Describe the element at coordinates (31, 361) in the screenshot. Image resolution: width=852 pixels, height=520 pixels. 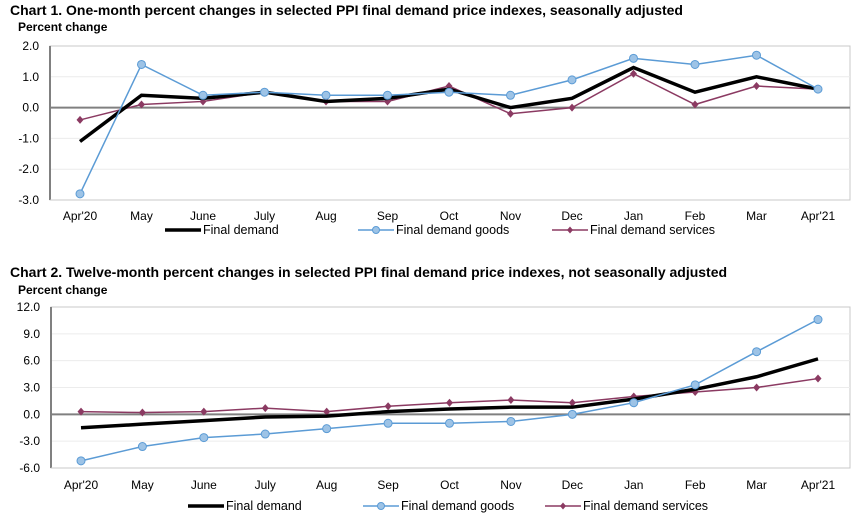
I see `y-tick-label: 6.0` at that location.